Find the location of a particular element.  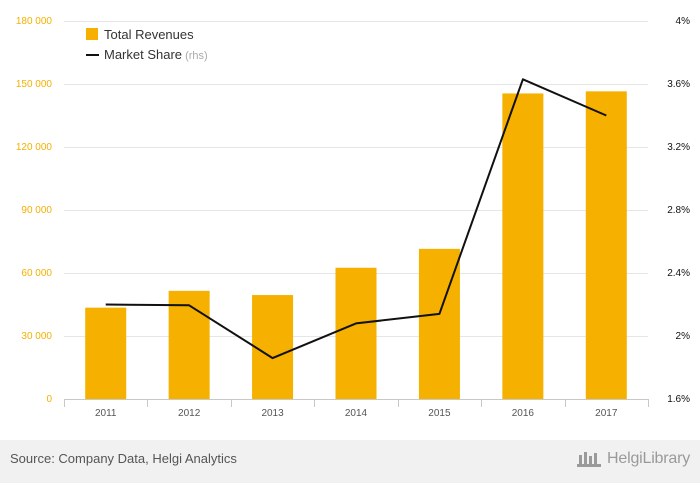

legend-label-total-revenues: Total Revenues is located at coordinates (149, 34).